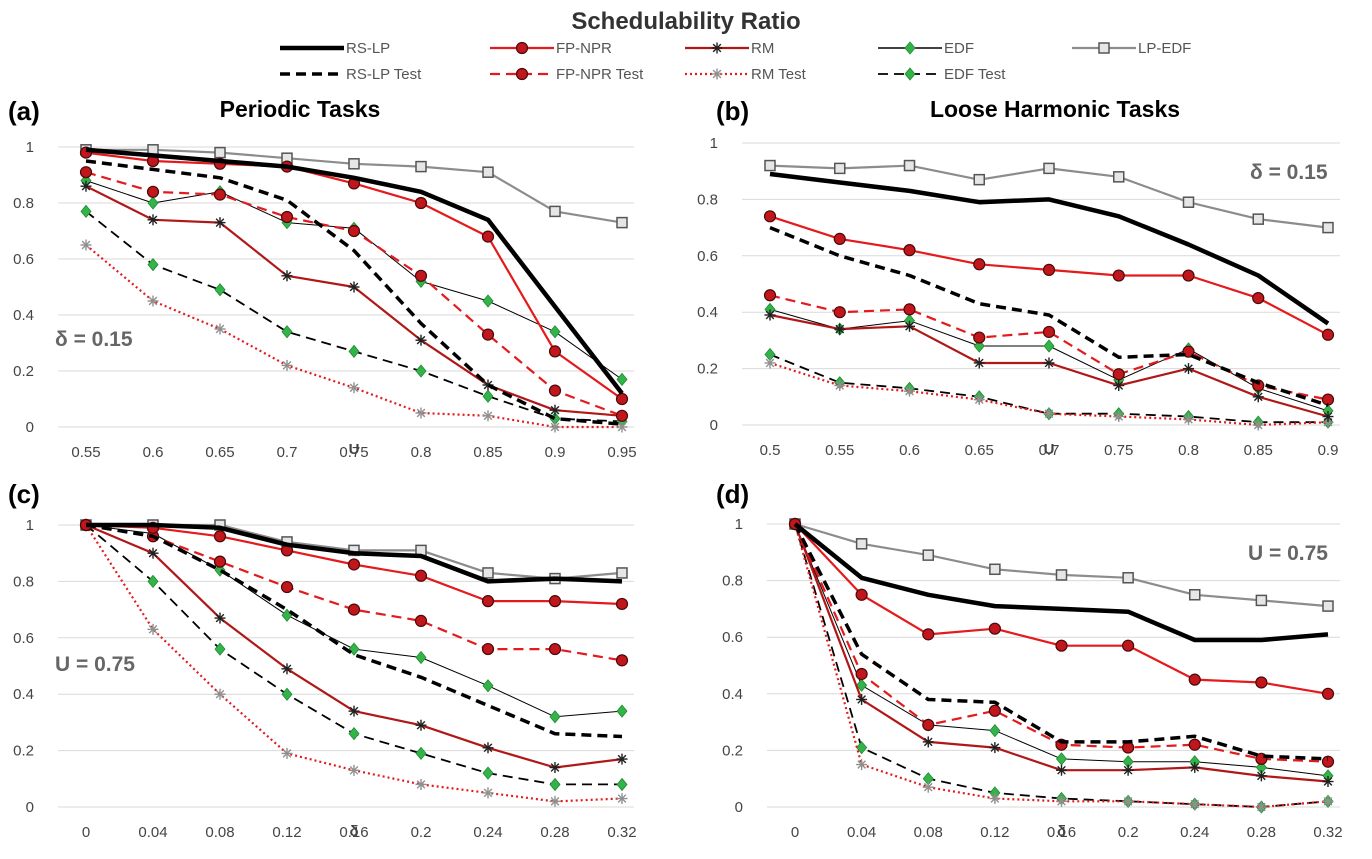 The image size is (1372, 859). I want to click on legend-marker-square, so click(1104, 48).